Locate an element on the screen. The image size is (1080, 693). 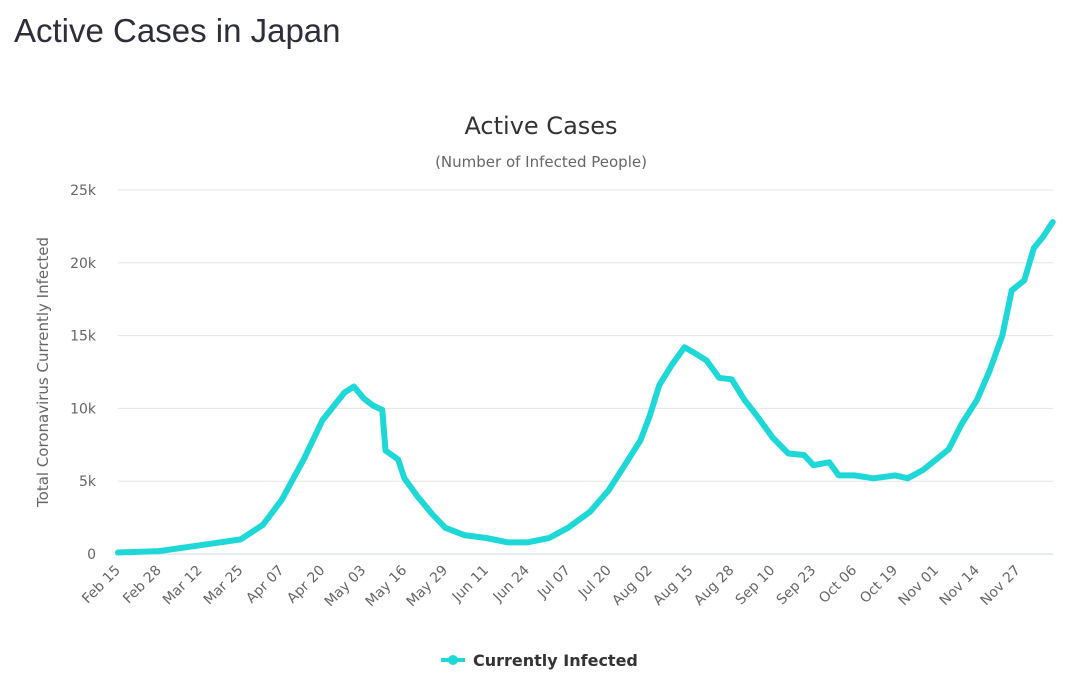
legend-item-currently-infected: Currently Infected is located at coordinates (539, 660).